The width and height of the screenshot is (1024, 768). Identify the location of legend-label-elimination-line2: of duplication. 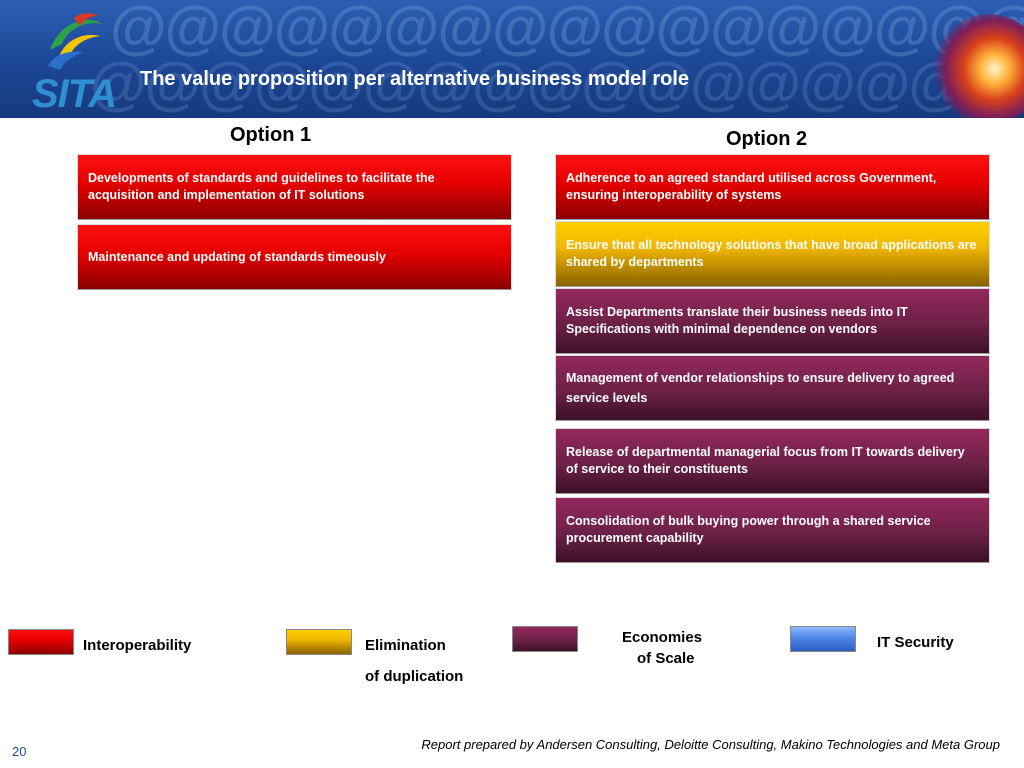
(414, 676).